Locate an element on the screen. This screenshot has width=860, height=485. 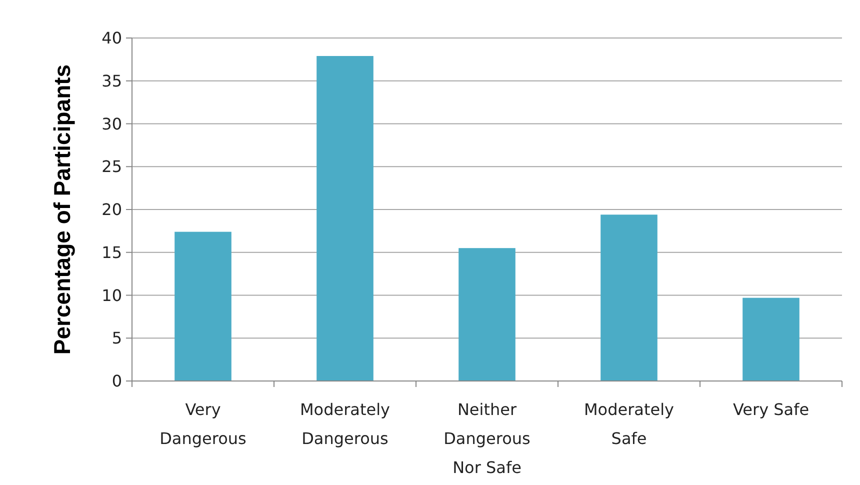
y-tick-label: 0 is located at coordinates (117, 381).